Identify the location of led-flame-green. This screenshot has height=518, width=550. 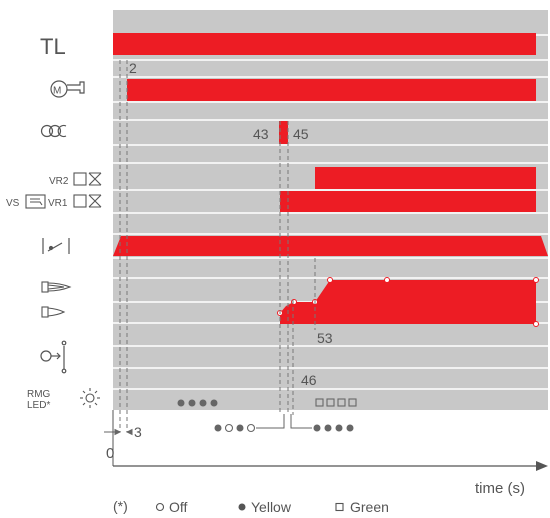
(336, 402).